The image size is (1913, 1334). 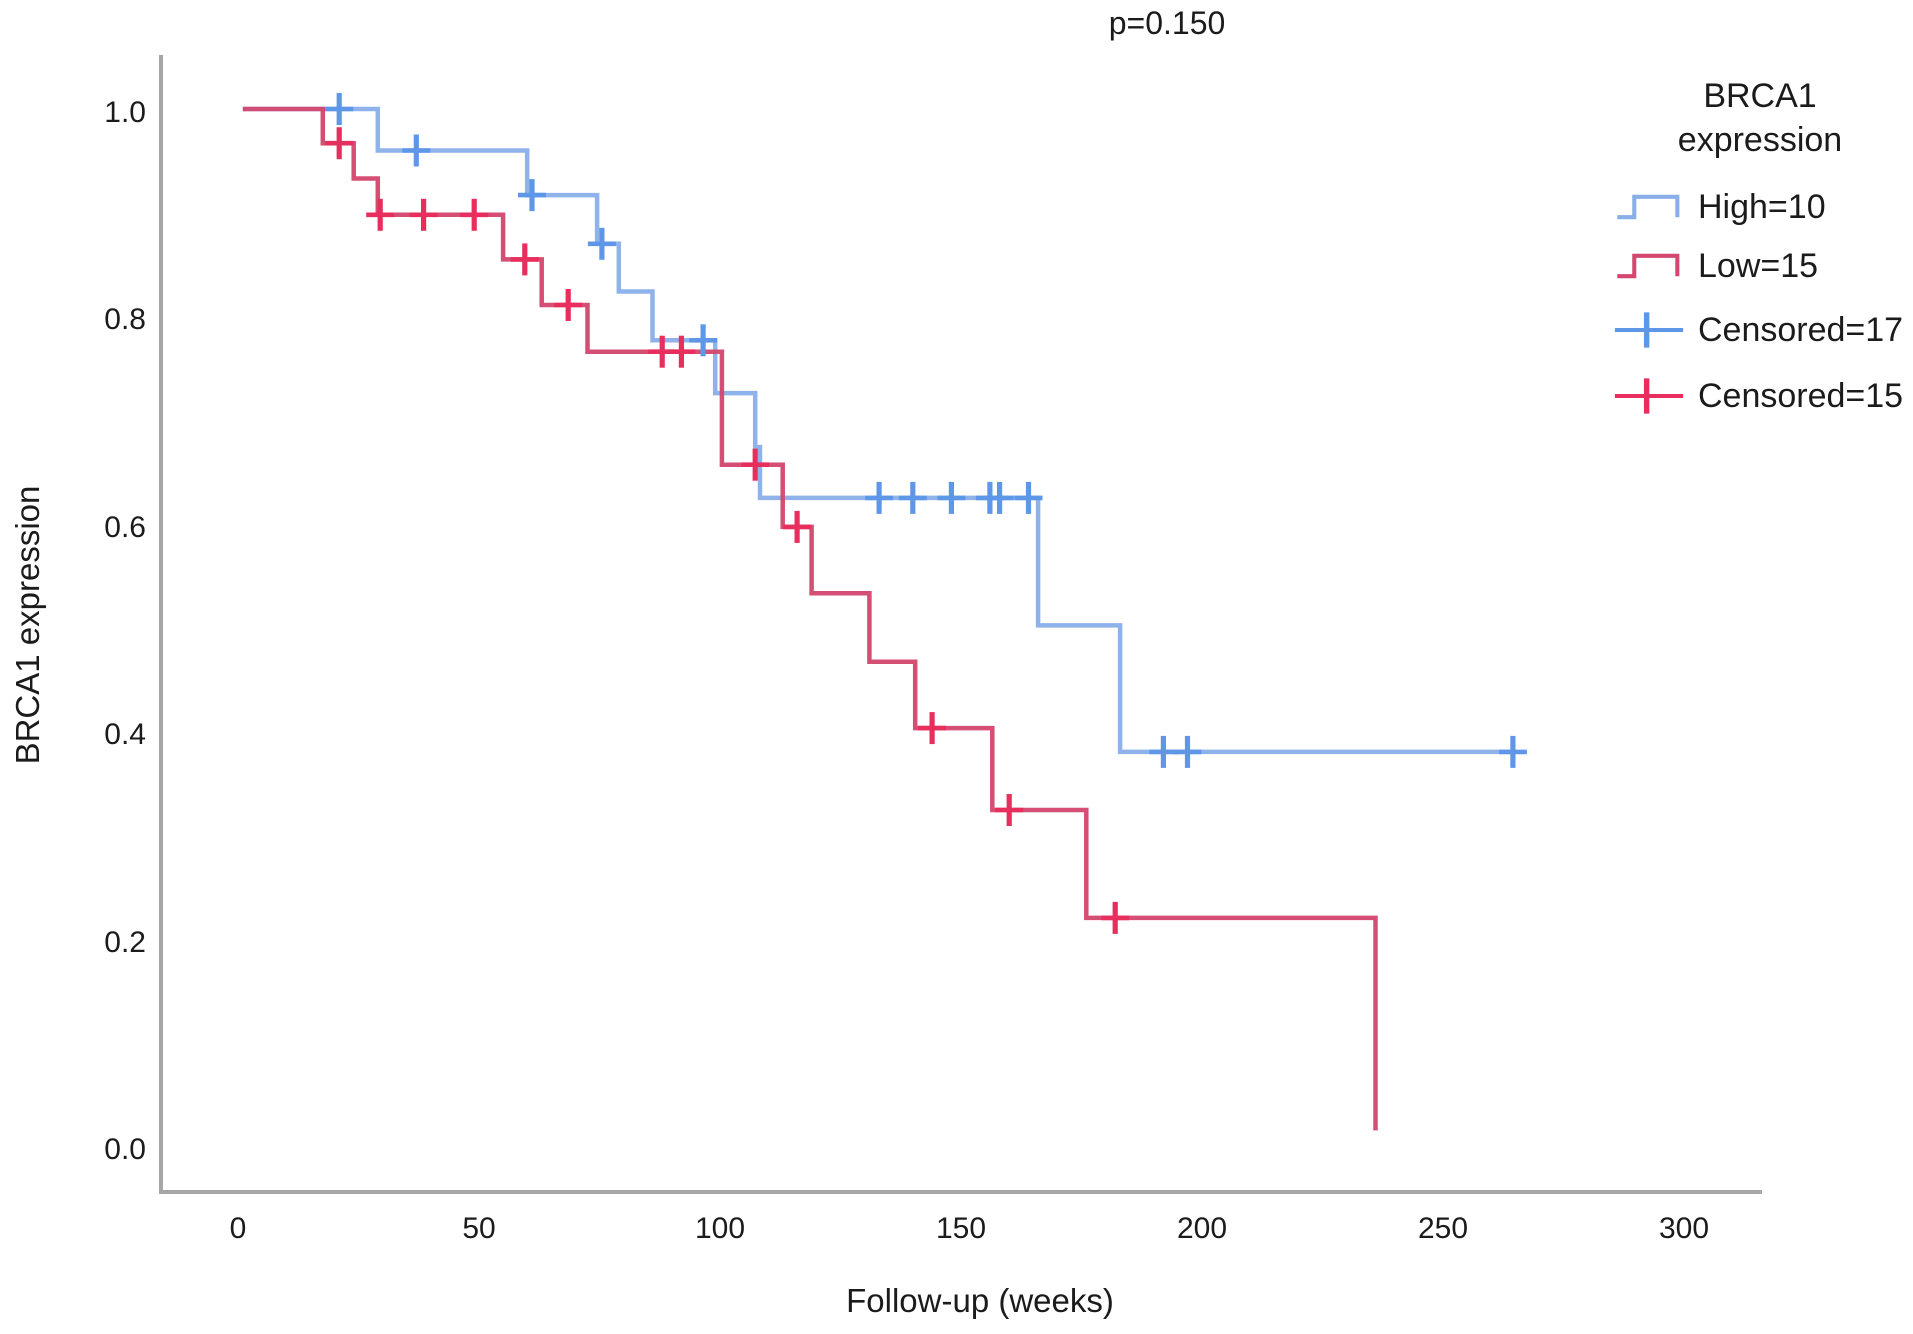 I want to click on x-tick-label-0: 0, so click(x=238, y=1228).